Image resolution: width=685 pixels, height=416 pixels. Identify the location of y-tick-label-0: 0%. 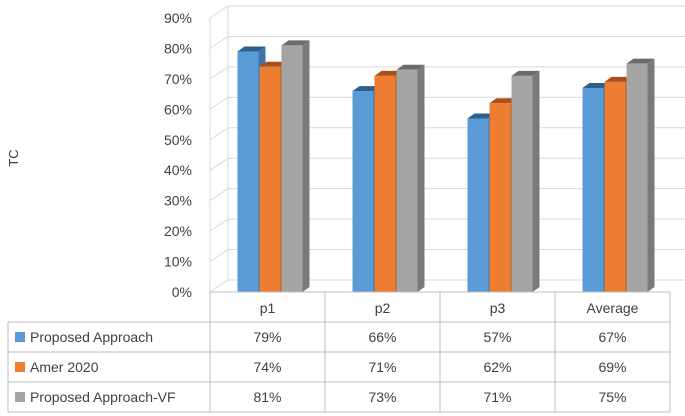
(182, 292).